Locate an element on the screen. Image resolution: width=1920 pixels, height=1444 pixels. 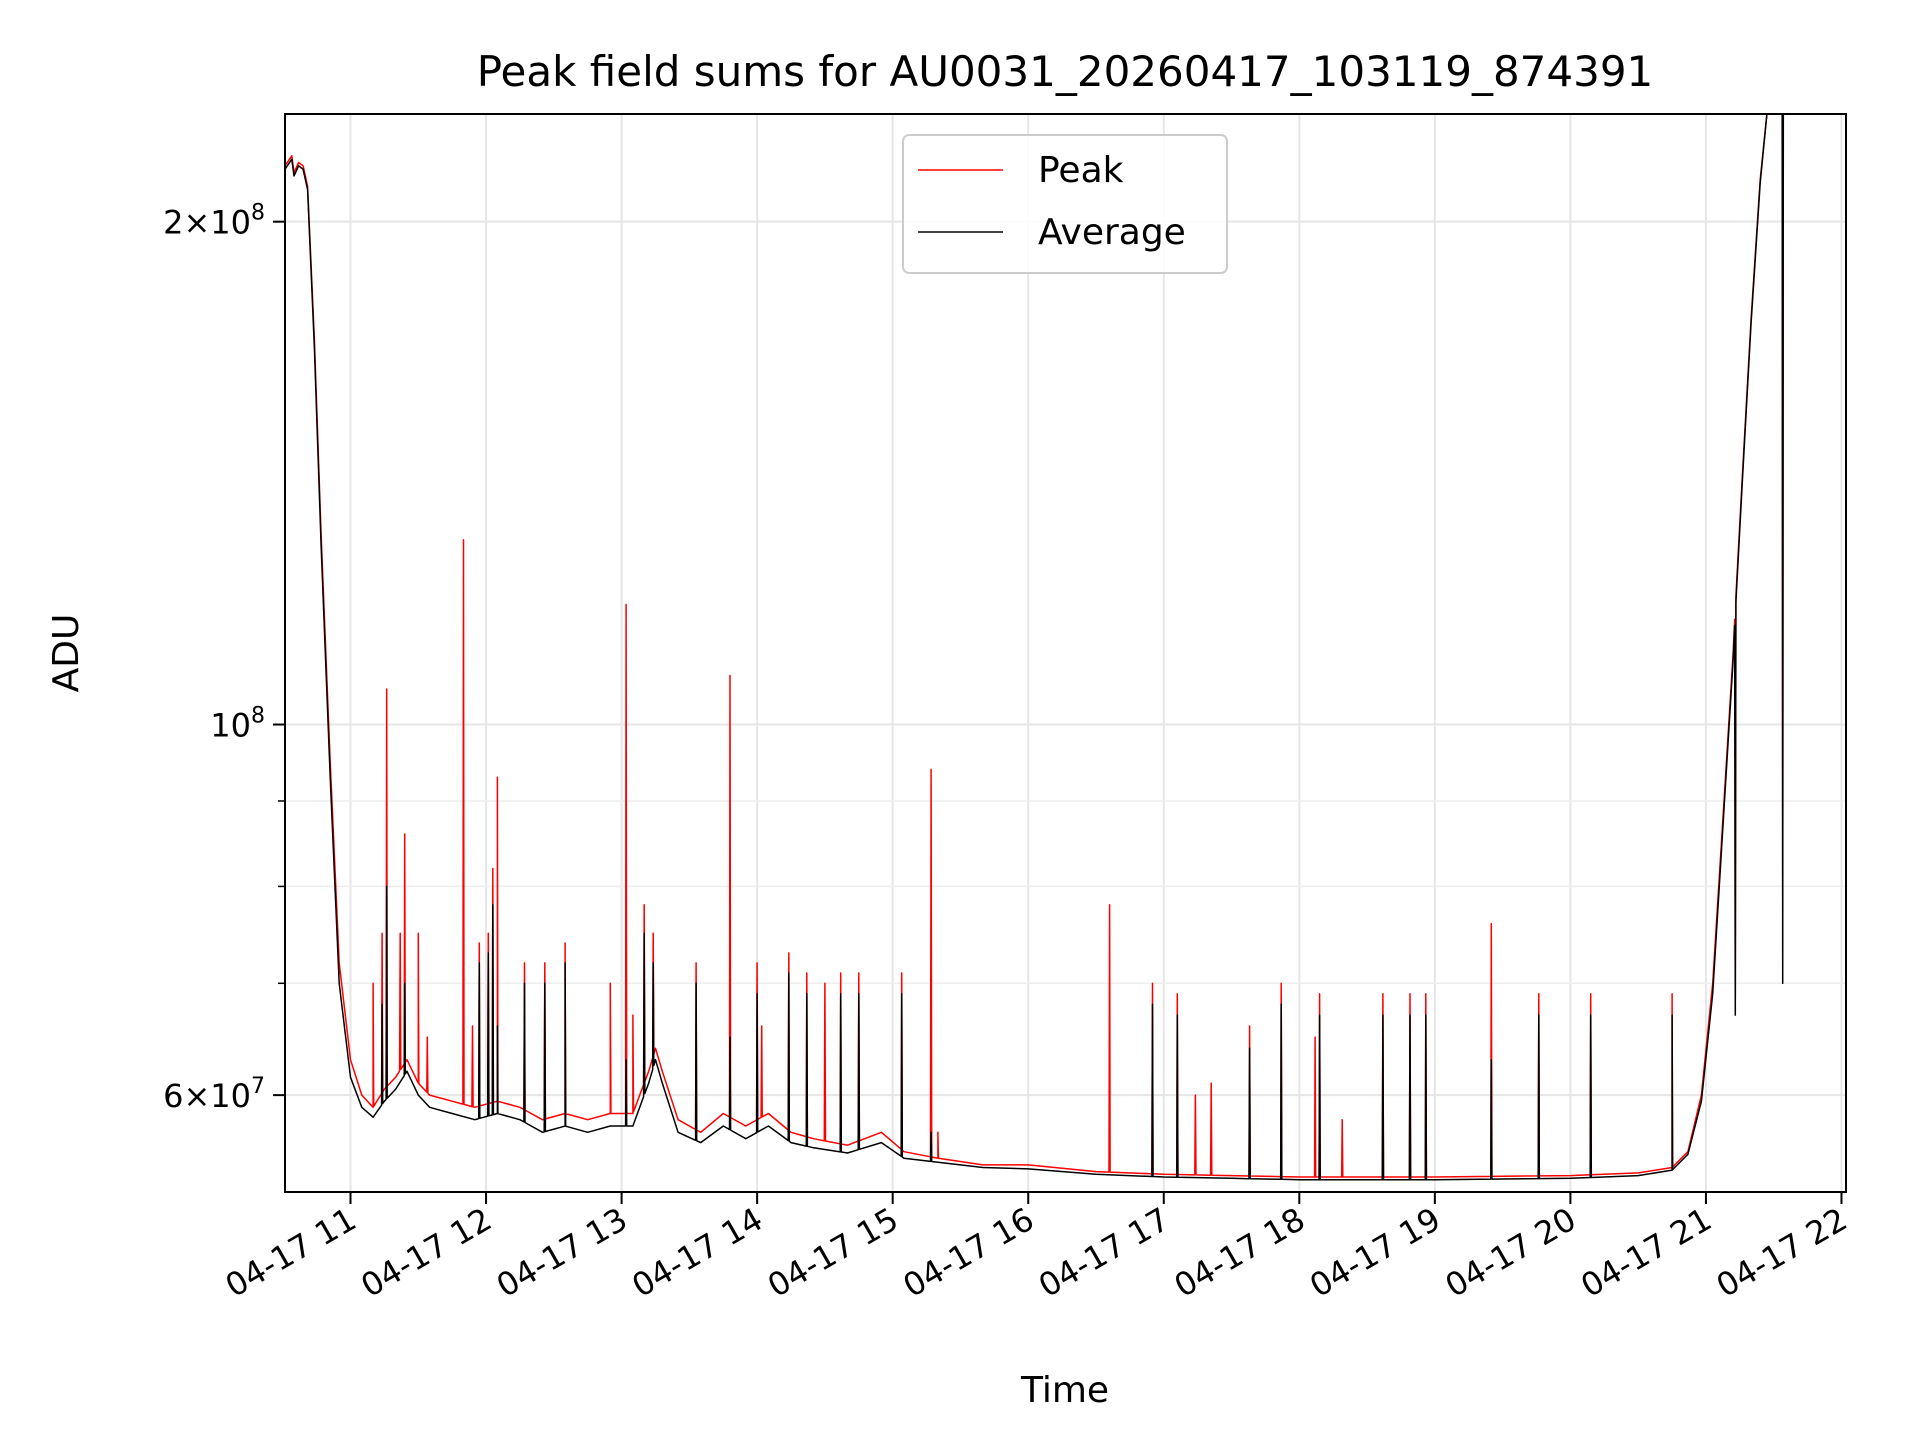
legend: Peak Average is located at coordinates (1065, 204).